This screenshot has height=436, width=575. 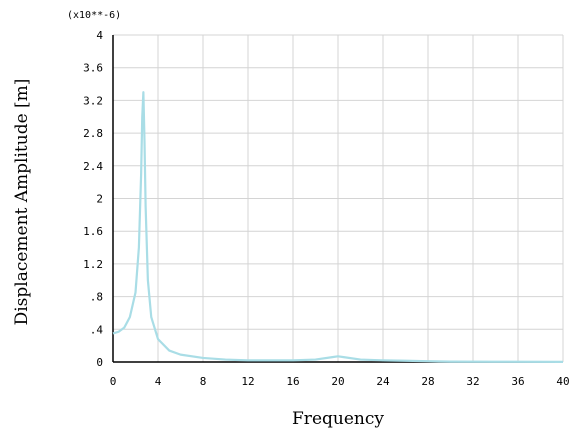 I want to click on y-tick-label: 2.4, so click(x=93, y=166).